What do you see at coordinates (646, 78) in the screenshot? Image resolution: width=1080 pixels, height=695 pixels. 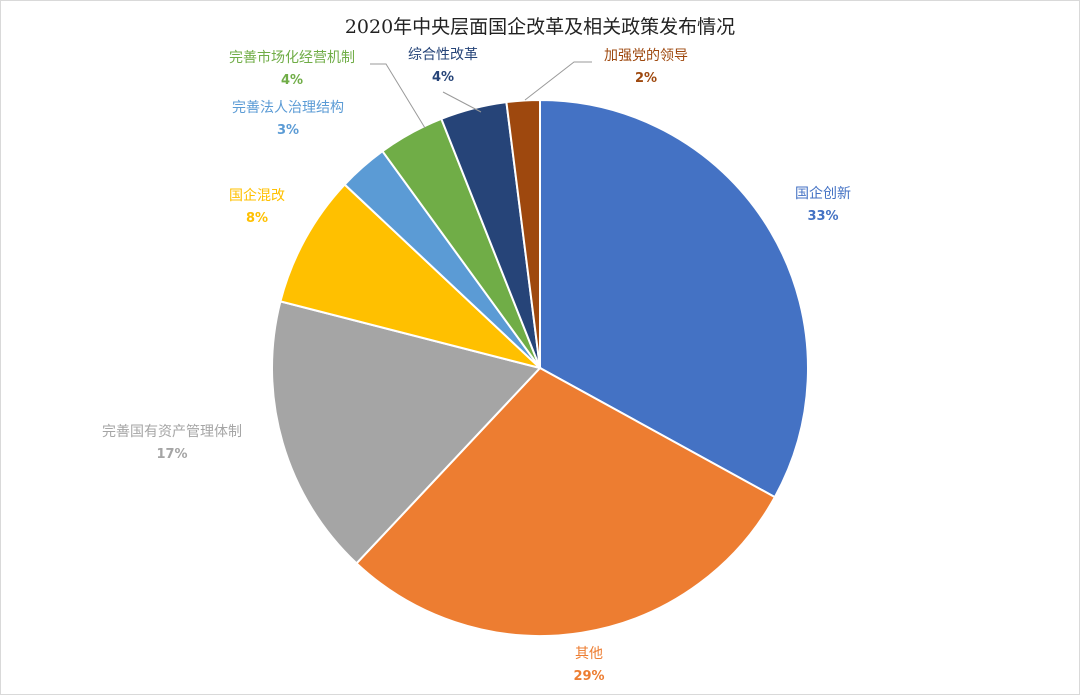 I see `slice-value-label: 2%` at bounding box center [646, 78].